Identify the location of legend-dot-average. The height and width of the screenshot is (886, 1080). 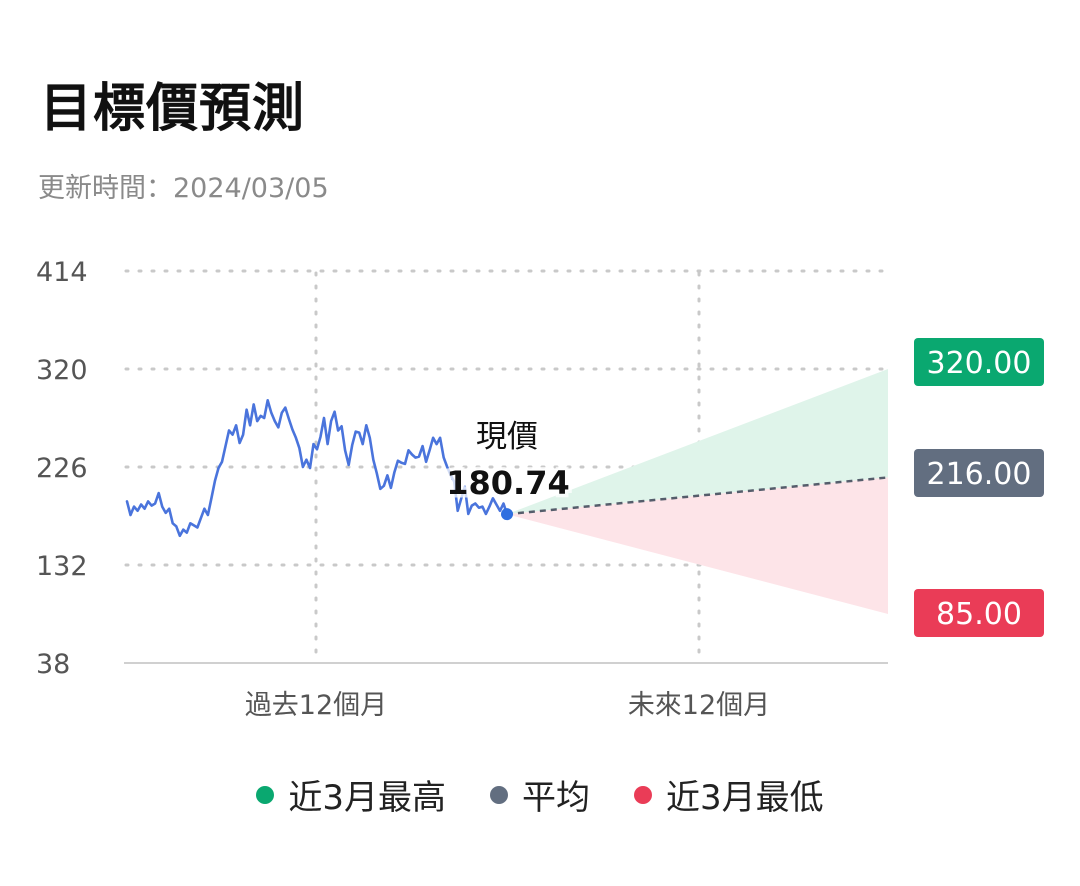
(499, 794).